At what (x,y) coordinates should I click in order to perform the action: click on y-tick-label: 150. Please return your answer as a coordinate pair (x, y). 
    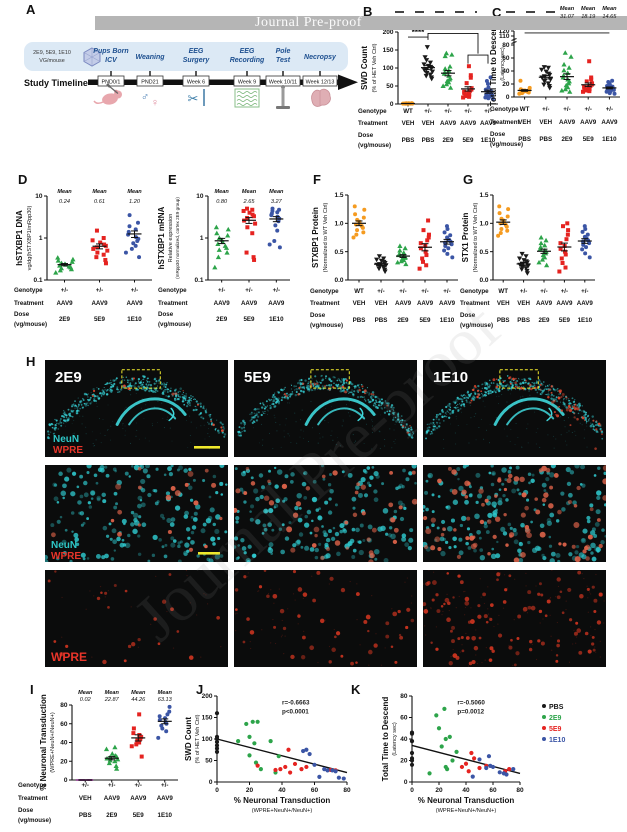
    Looking at the image, I should click on (388, 50).